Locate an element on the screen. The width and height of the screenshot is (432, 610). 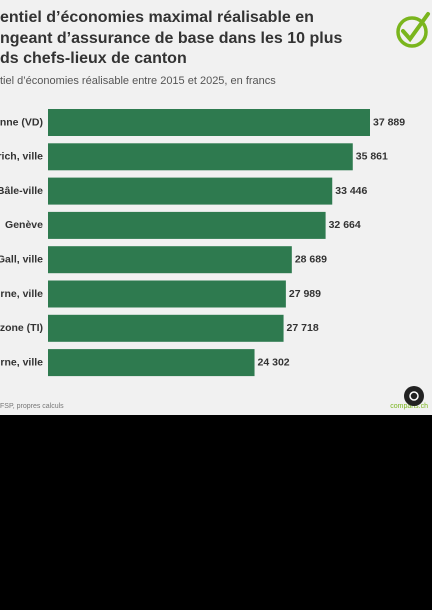
chart-title: ds chefs-lieux de canton is located at coordinates (93, 58).